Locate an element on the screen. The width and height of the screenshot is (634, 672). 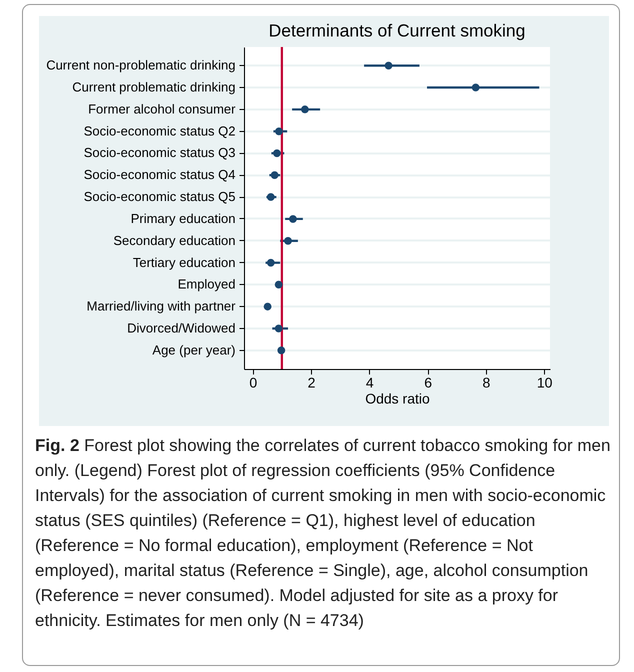
x-tick-label: 0 is located at coordinates (253, 382).